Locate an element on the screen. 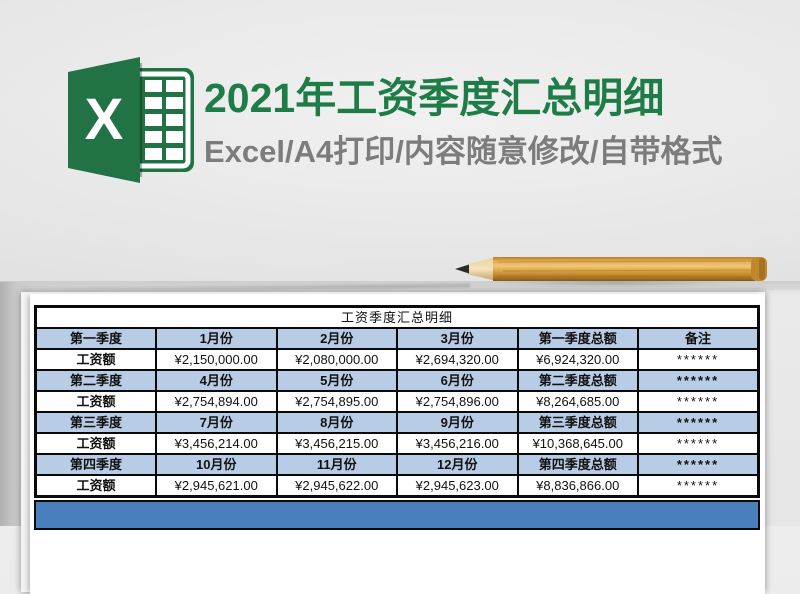  table-cell: 7月份 is located at coordinates (216, 422).